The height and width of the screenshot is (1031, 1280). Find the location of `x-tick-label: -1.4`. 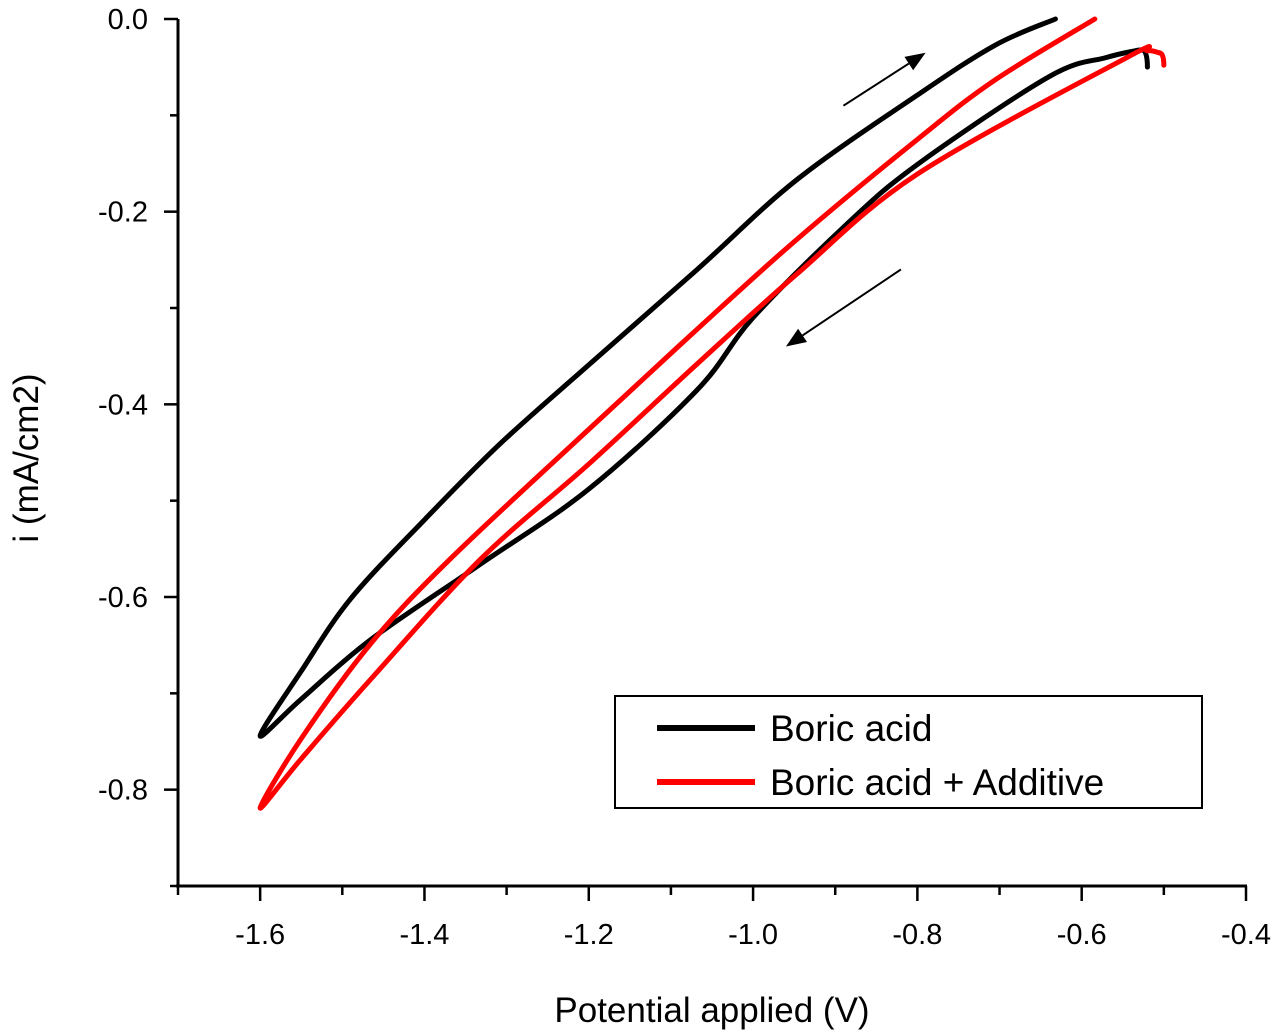

x-tick-label: -1.4 is located at coordinates (424, 935).